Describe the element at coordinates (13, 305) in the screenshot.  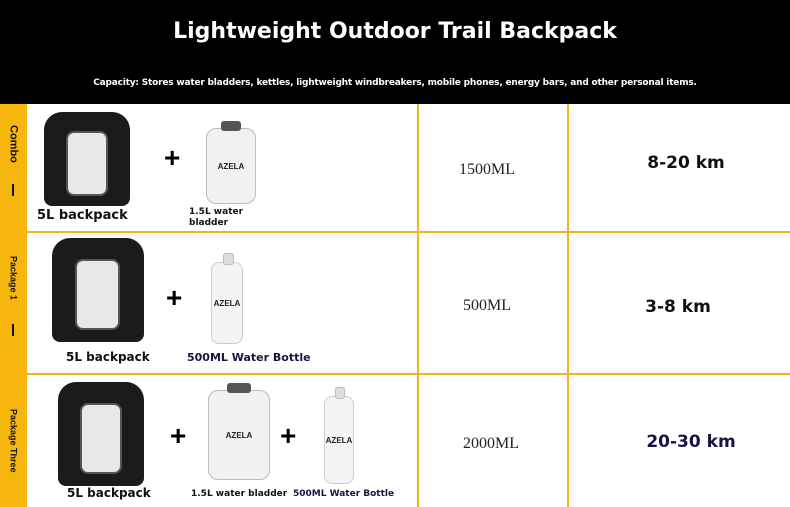
I see `side-column` at that location.